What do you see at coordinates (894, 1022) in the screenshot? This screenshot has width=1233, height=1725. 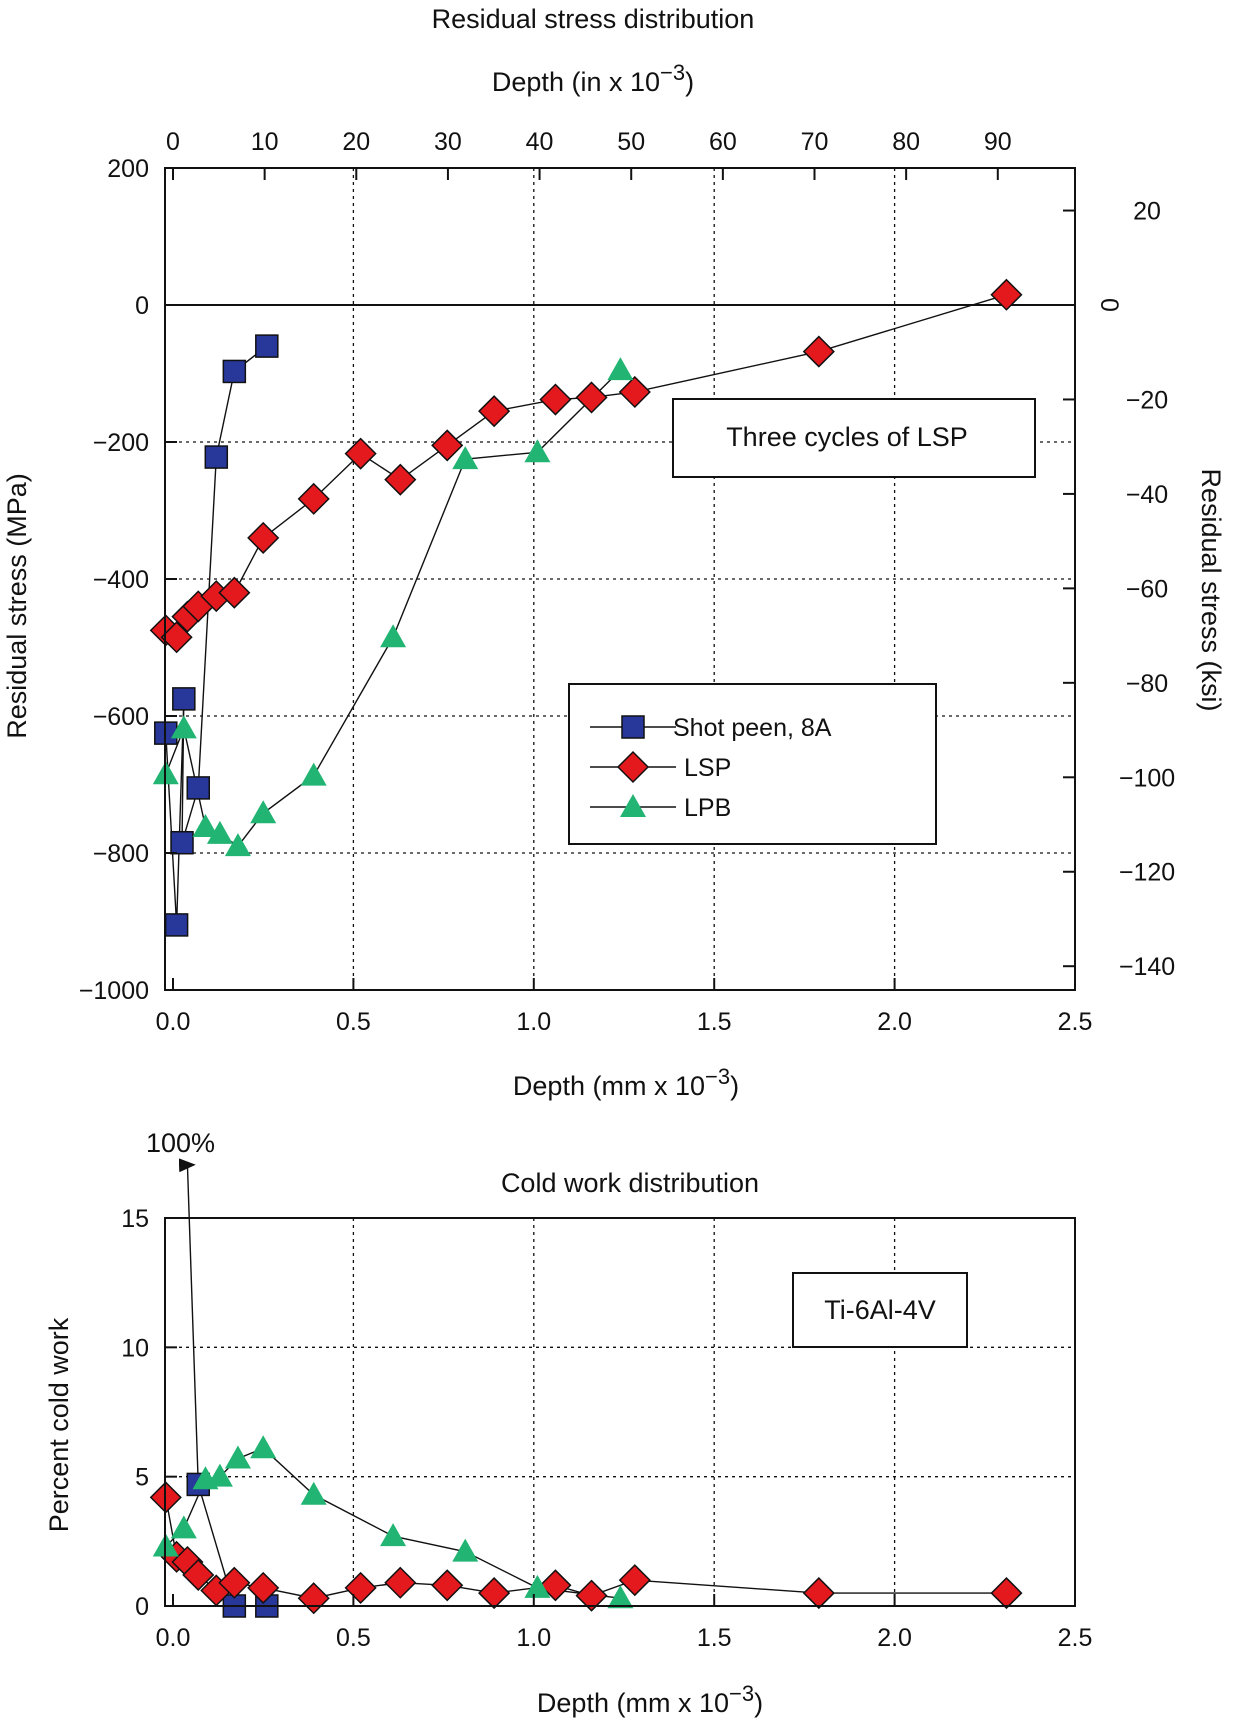 I see `x-tick-label: 2.0` at bounding box center [894, 1022].